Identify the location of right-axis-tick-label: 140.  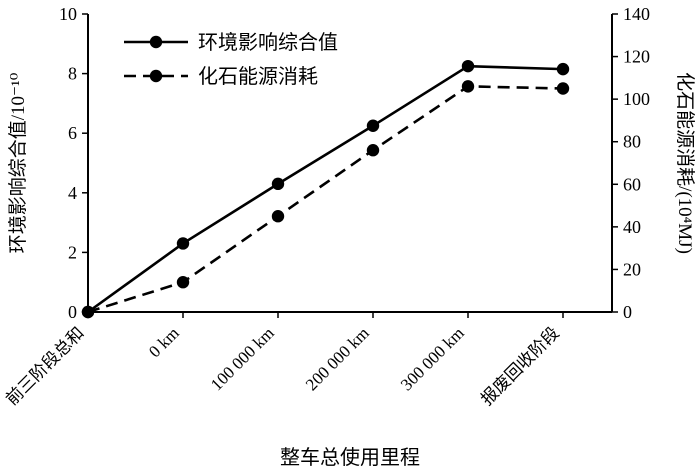
(636, 14).